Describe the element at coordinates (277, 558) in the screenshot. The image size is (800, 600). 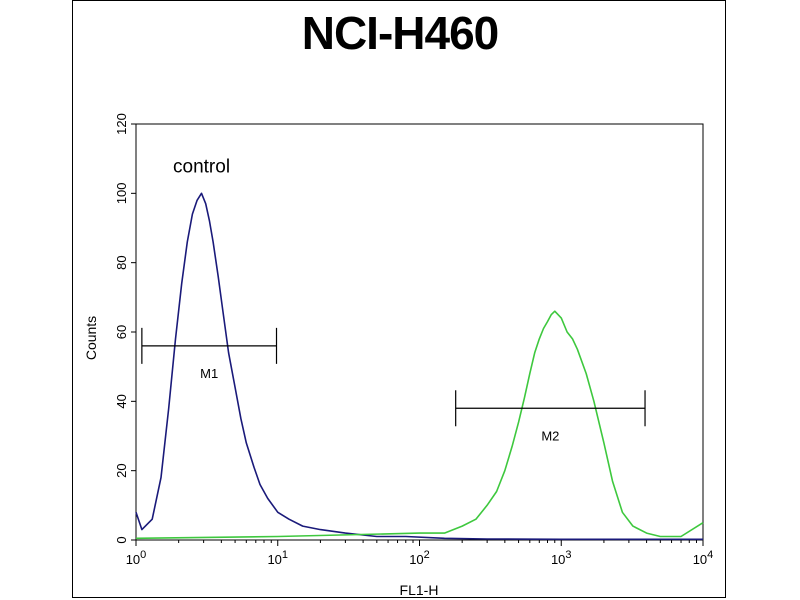
I see `x-tick-label: 10¹` at that location.